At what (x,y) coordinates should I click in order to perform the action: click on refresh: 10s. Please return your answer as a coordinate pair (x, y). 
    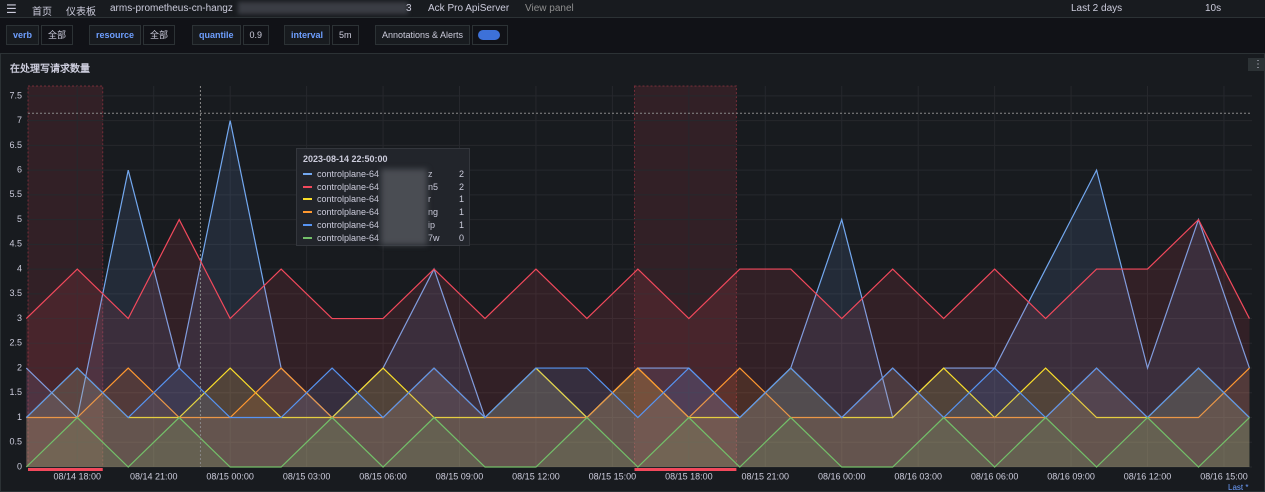
    Looking at the image, I should click on (1213, 8).